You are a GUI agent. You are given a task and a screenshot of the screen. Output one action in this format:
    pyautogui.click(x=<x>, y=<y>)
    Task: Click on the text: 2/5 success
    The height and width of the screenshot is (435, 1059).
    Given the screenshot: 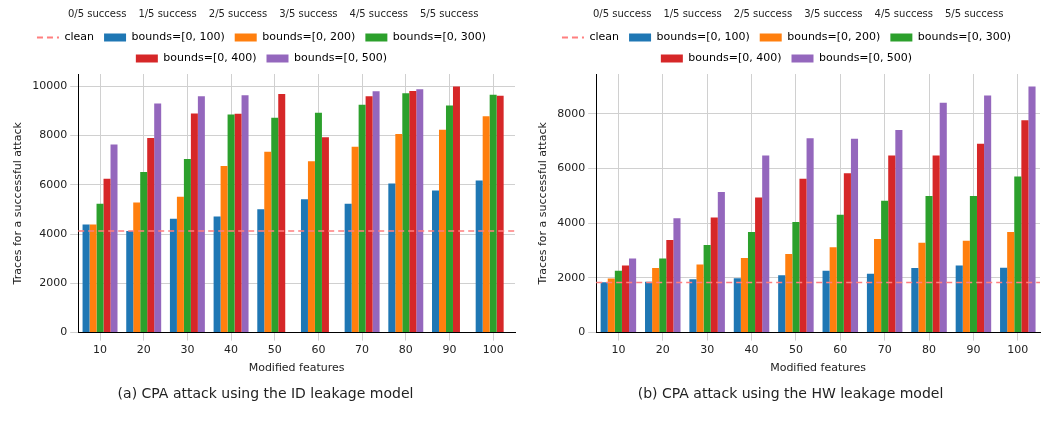 What is the action you would take?
    pyautogui.click(x=763, y=14)
    